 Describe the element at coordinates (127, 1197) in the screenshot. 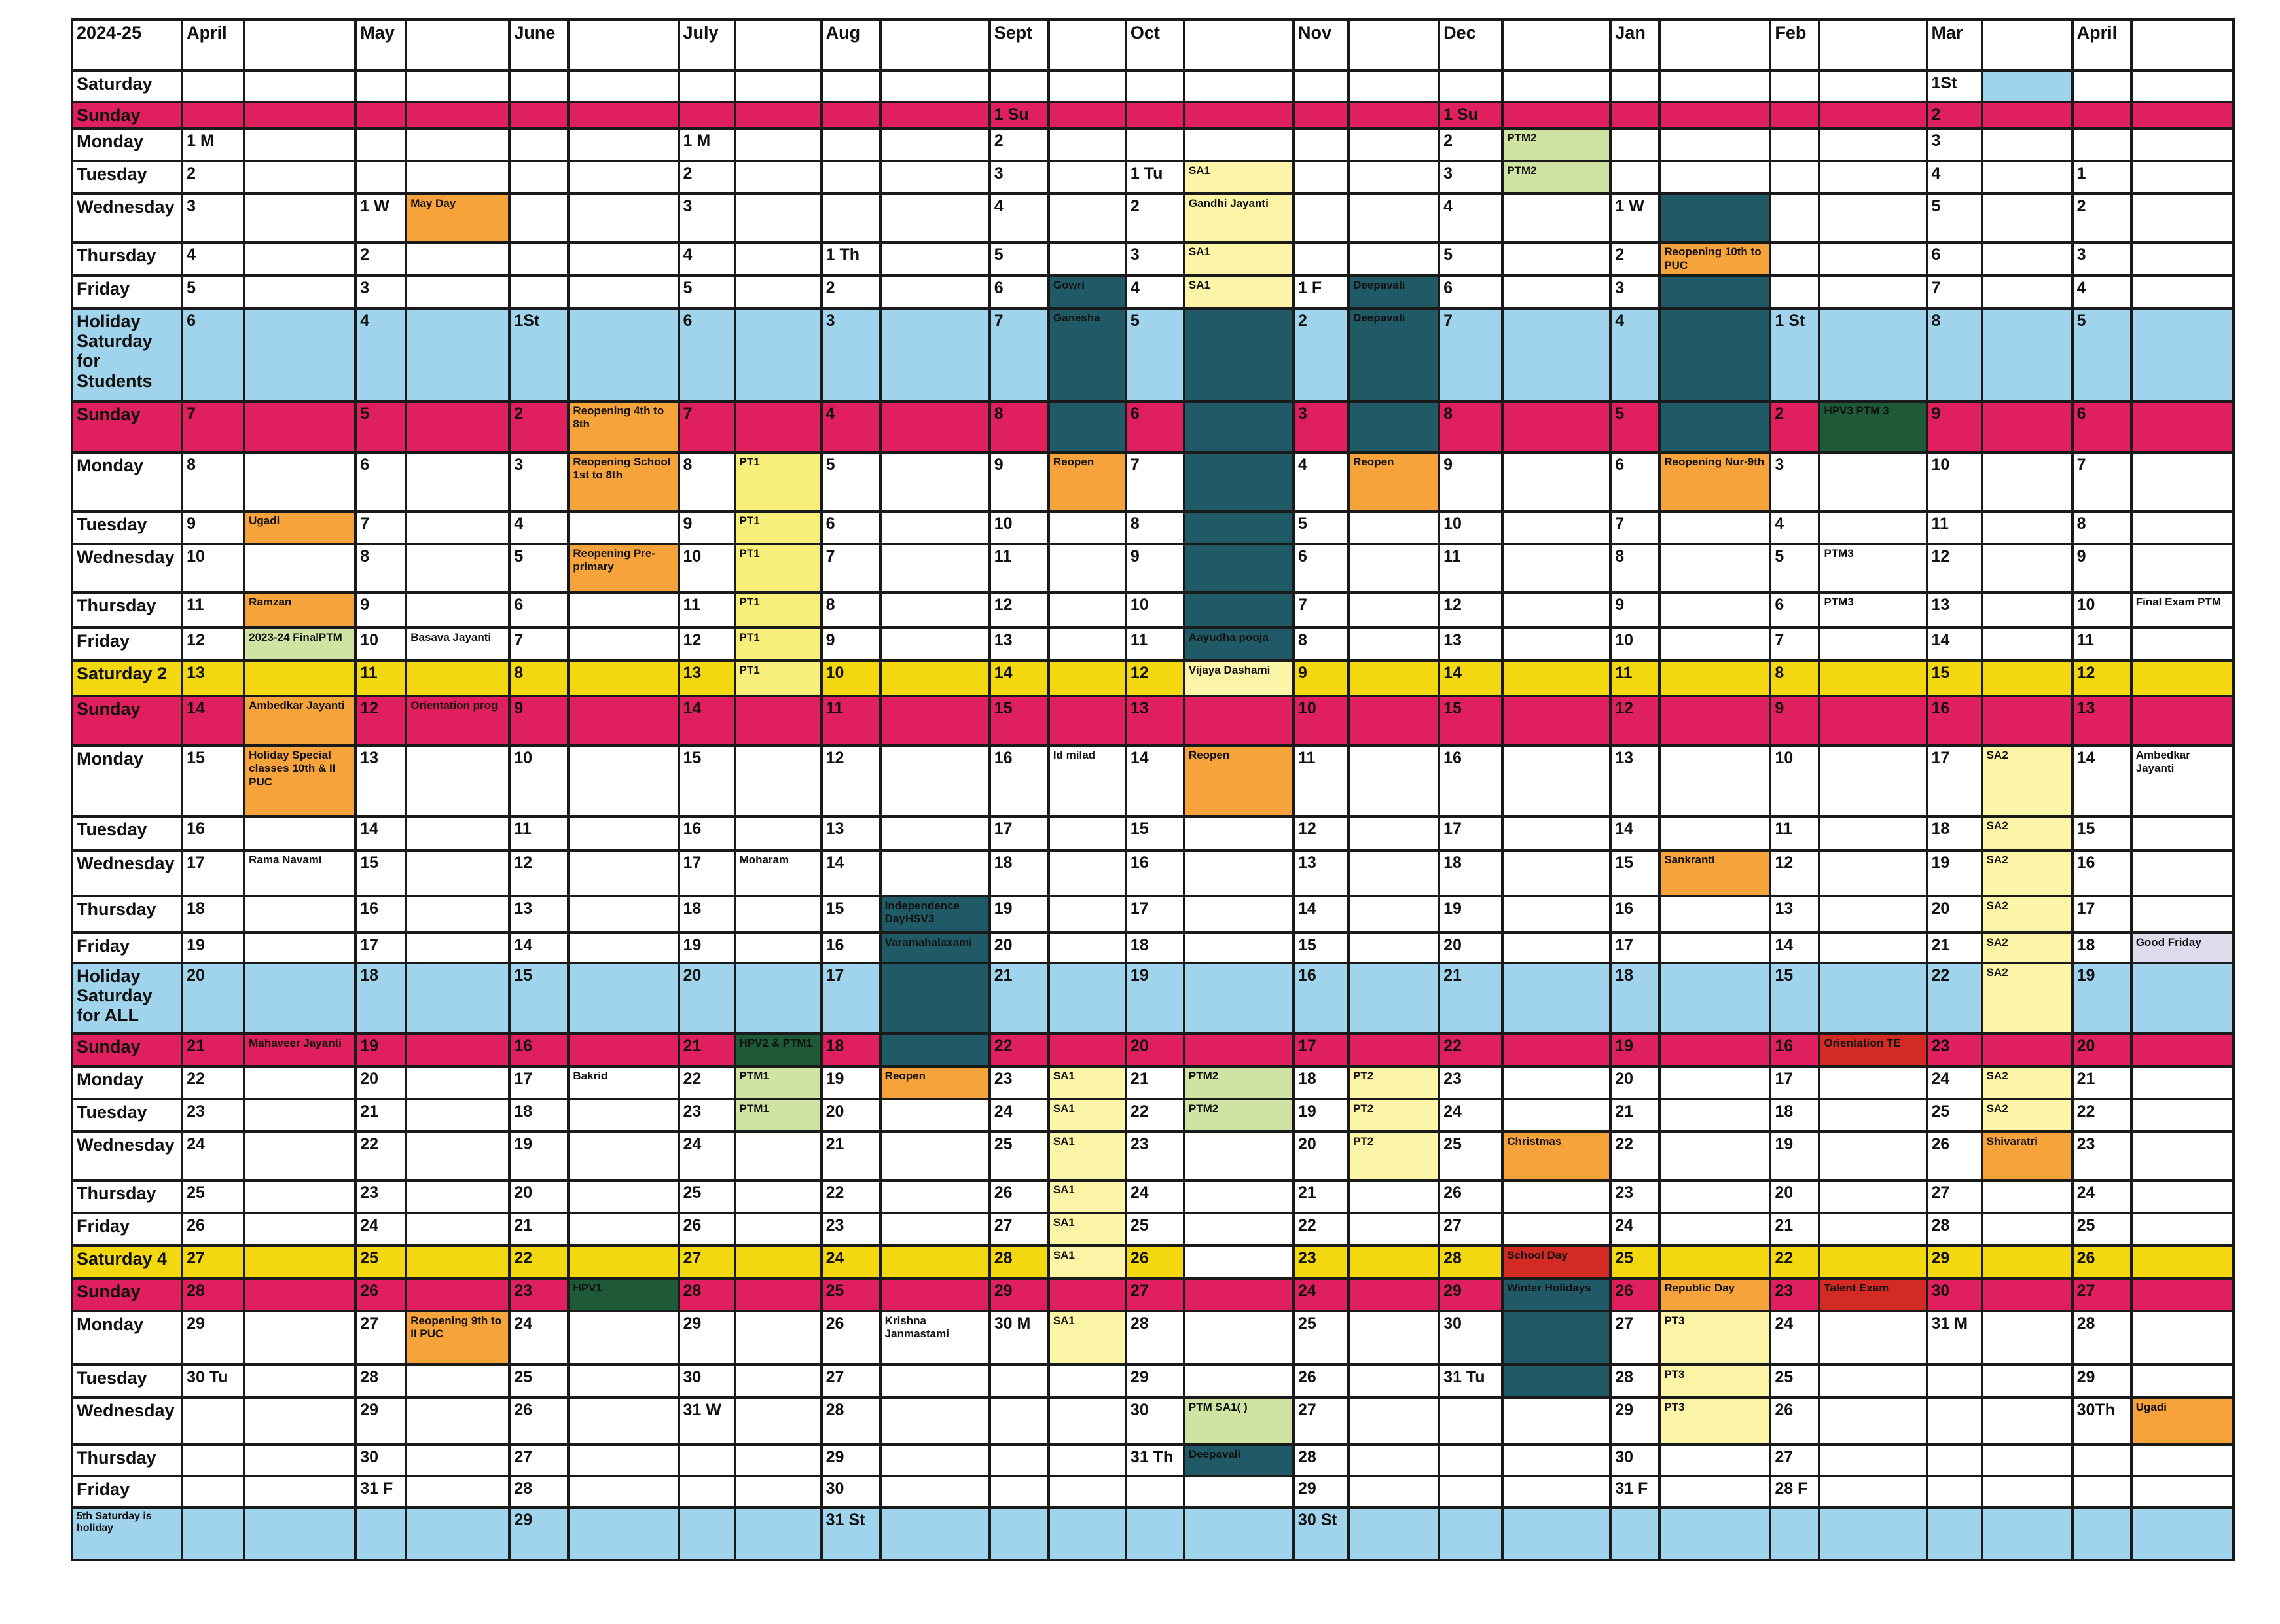

I see `weekday-label: Thursday` at that location.